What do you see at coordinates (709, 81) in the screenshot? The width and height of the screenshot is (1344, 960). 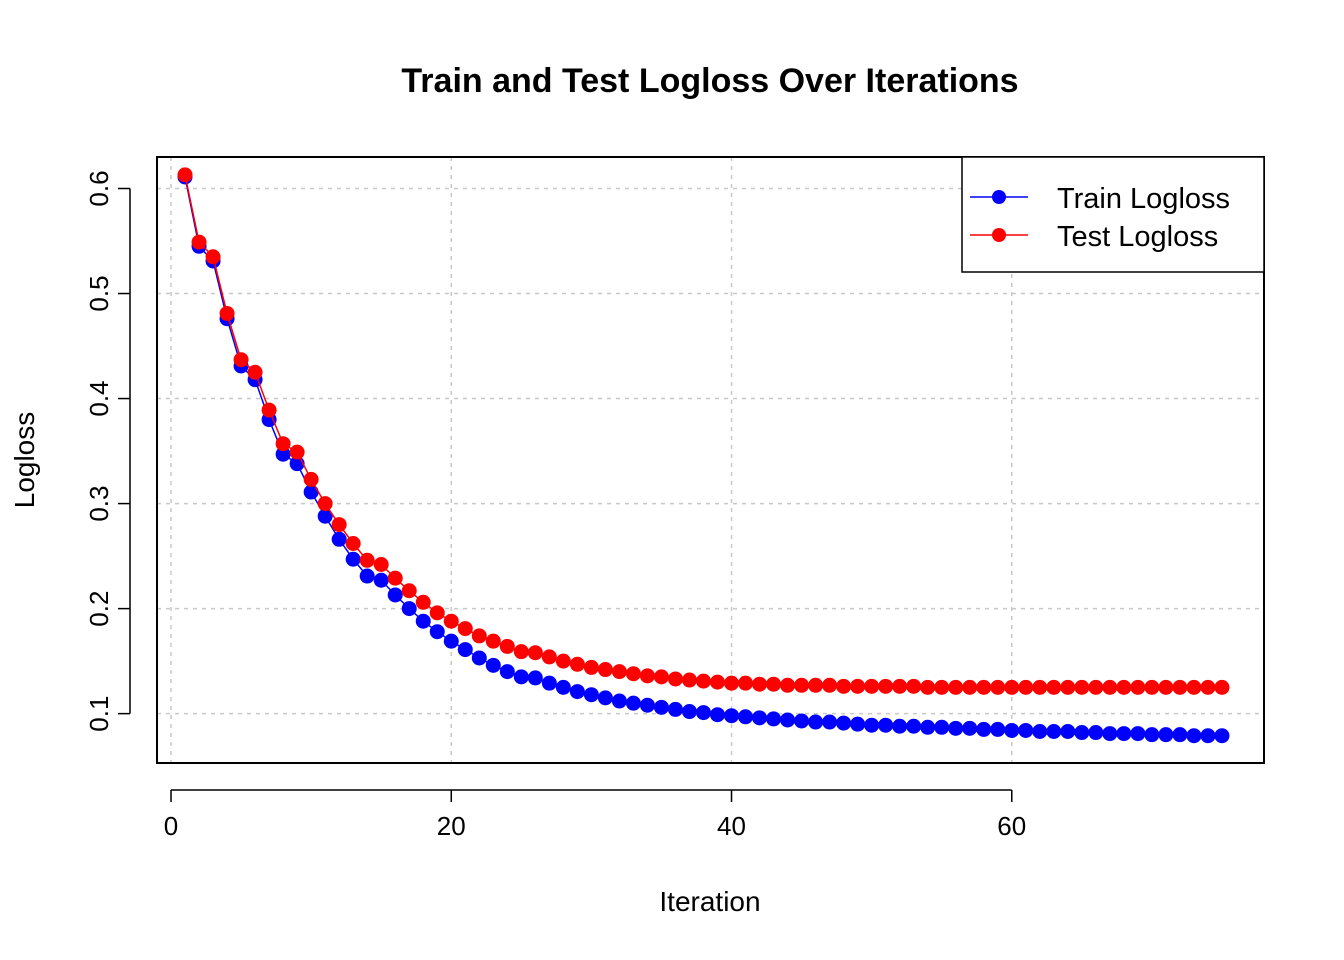 I see `chart-title: Train and Test Logloss Over Iterations` at bounding box center [709, 81].